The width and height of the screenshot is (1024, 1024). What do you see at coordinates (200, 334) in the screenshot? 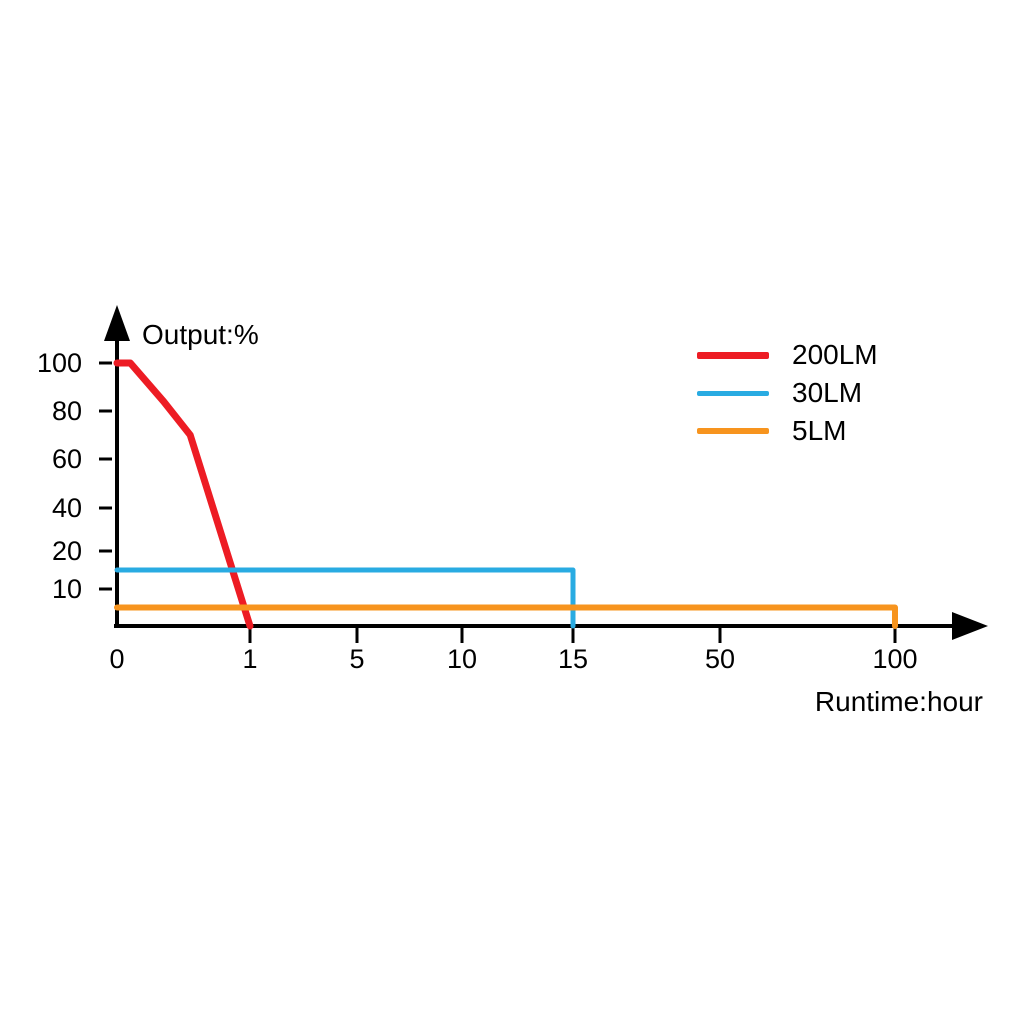
I see `y-axis-title: Output:%` at bounding box center [200, 334].